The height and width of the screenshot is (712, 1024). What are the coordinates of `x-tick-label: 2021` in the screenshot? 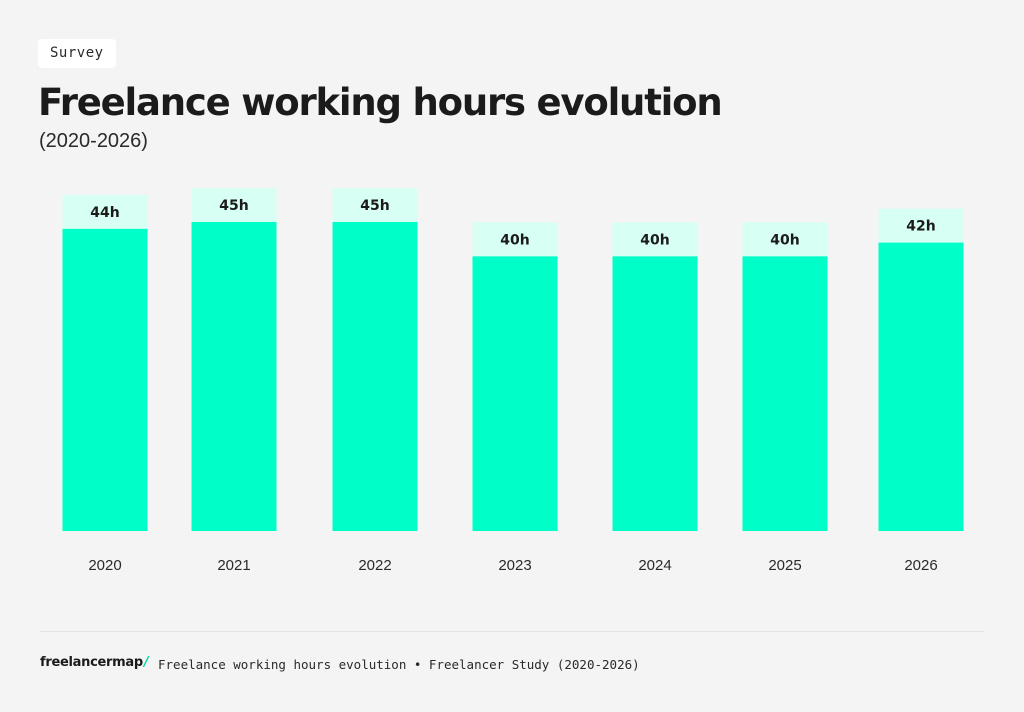 It's located at (233, 565).